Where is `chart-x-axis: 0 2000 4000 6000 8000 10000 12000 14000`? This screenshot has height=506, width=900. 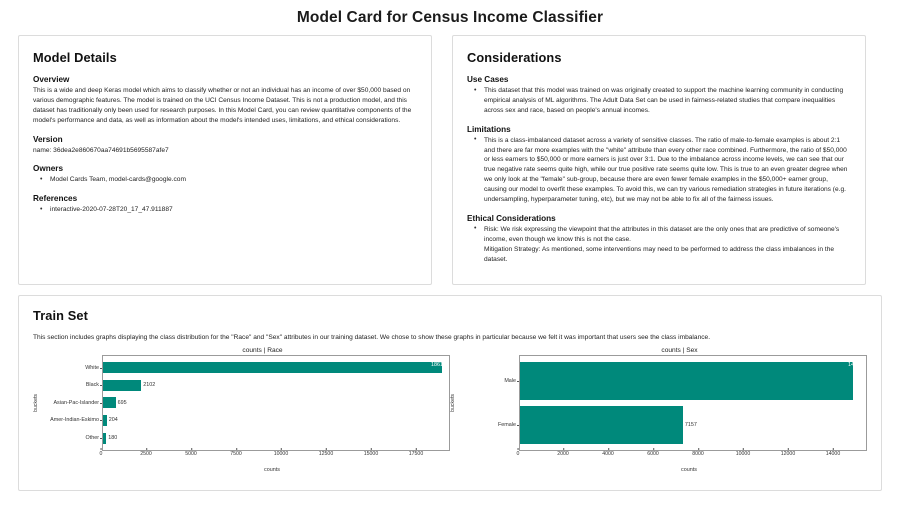
chart-x-axis: 0 2000 4000 6000 8000 10000 12000 14000 is located at coordinates (691, 457).